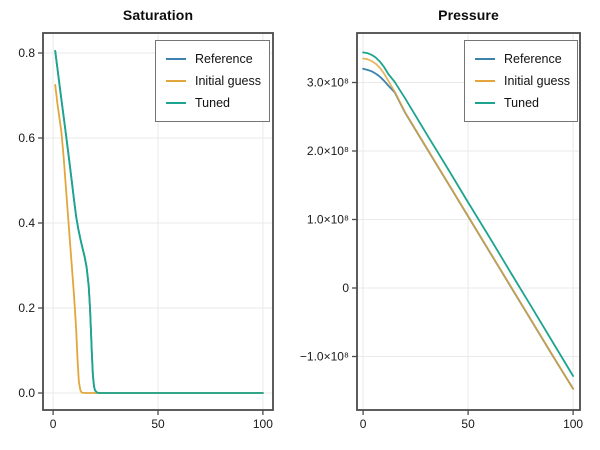 Image resolution: width=600 pixels, height=450 pixels. Describe the element at coordinates (26, 308) in the screenshot. I see `y-tick-label: 0.2` at that location.